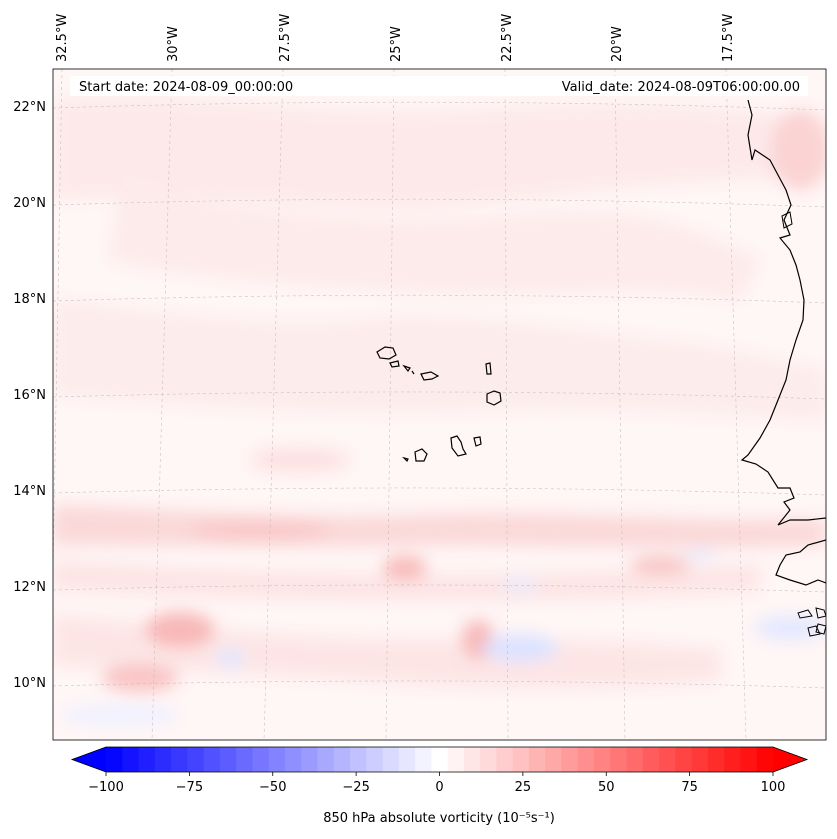 Image resolution: width=837 pixels, height=839 pixels. What do you see at coordinates (89, 759) in the screenshot?
I see `colorbar-extend-min` at bounding box center [89, 759].